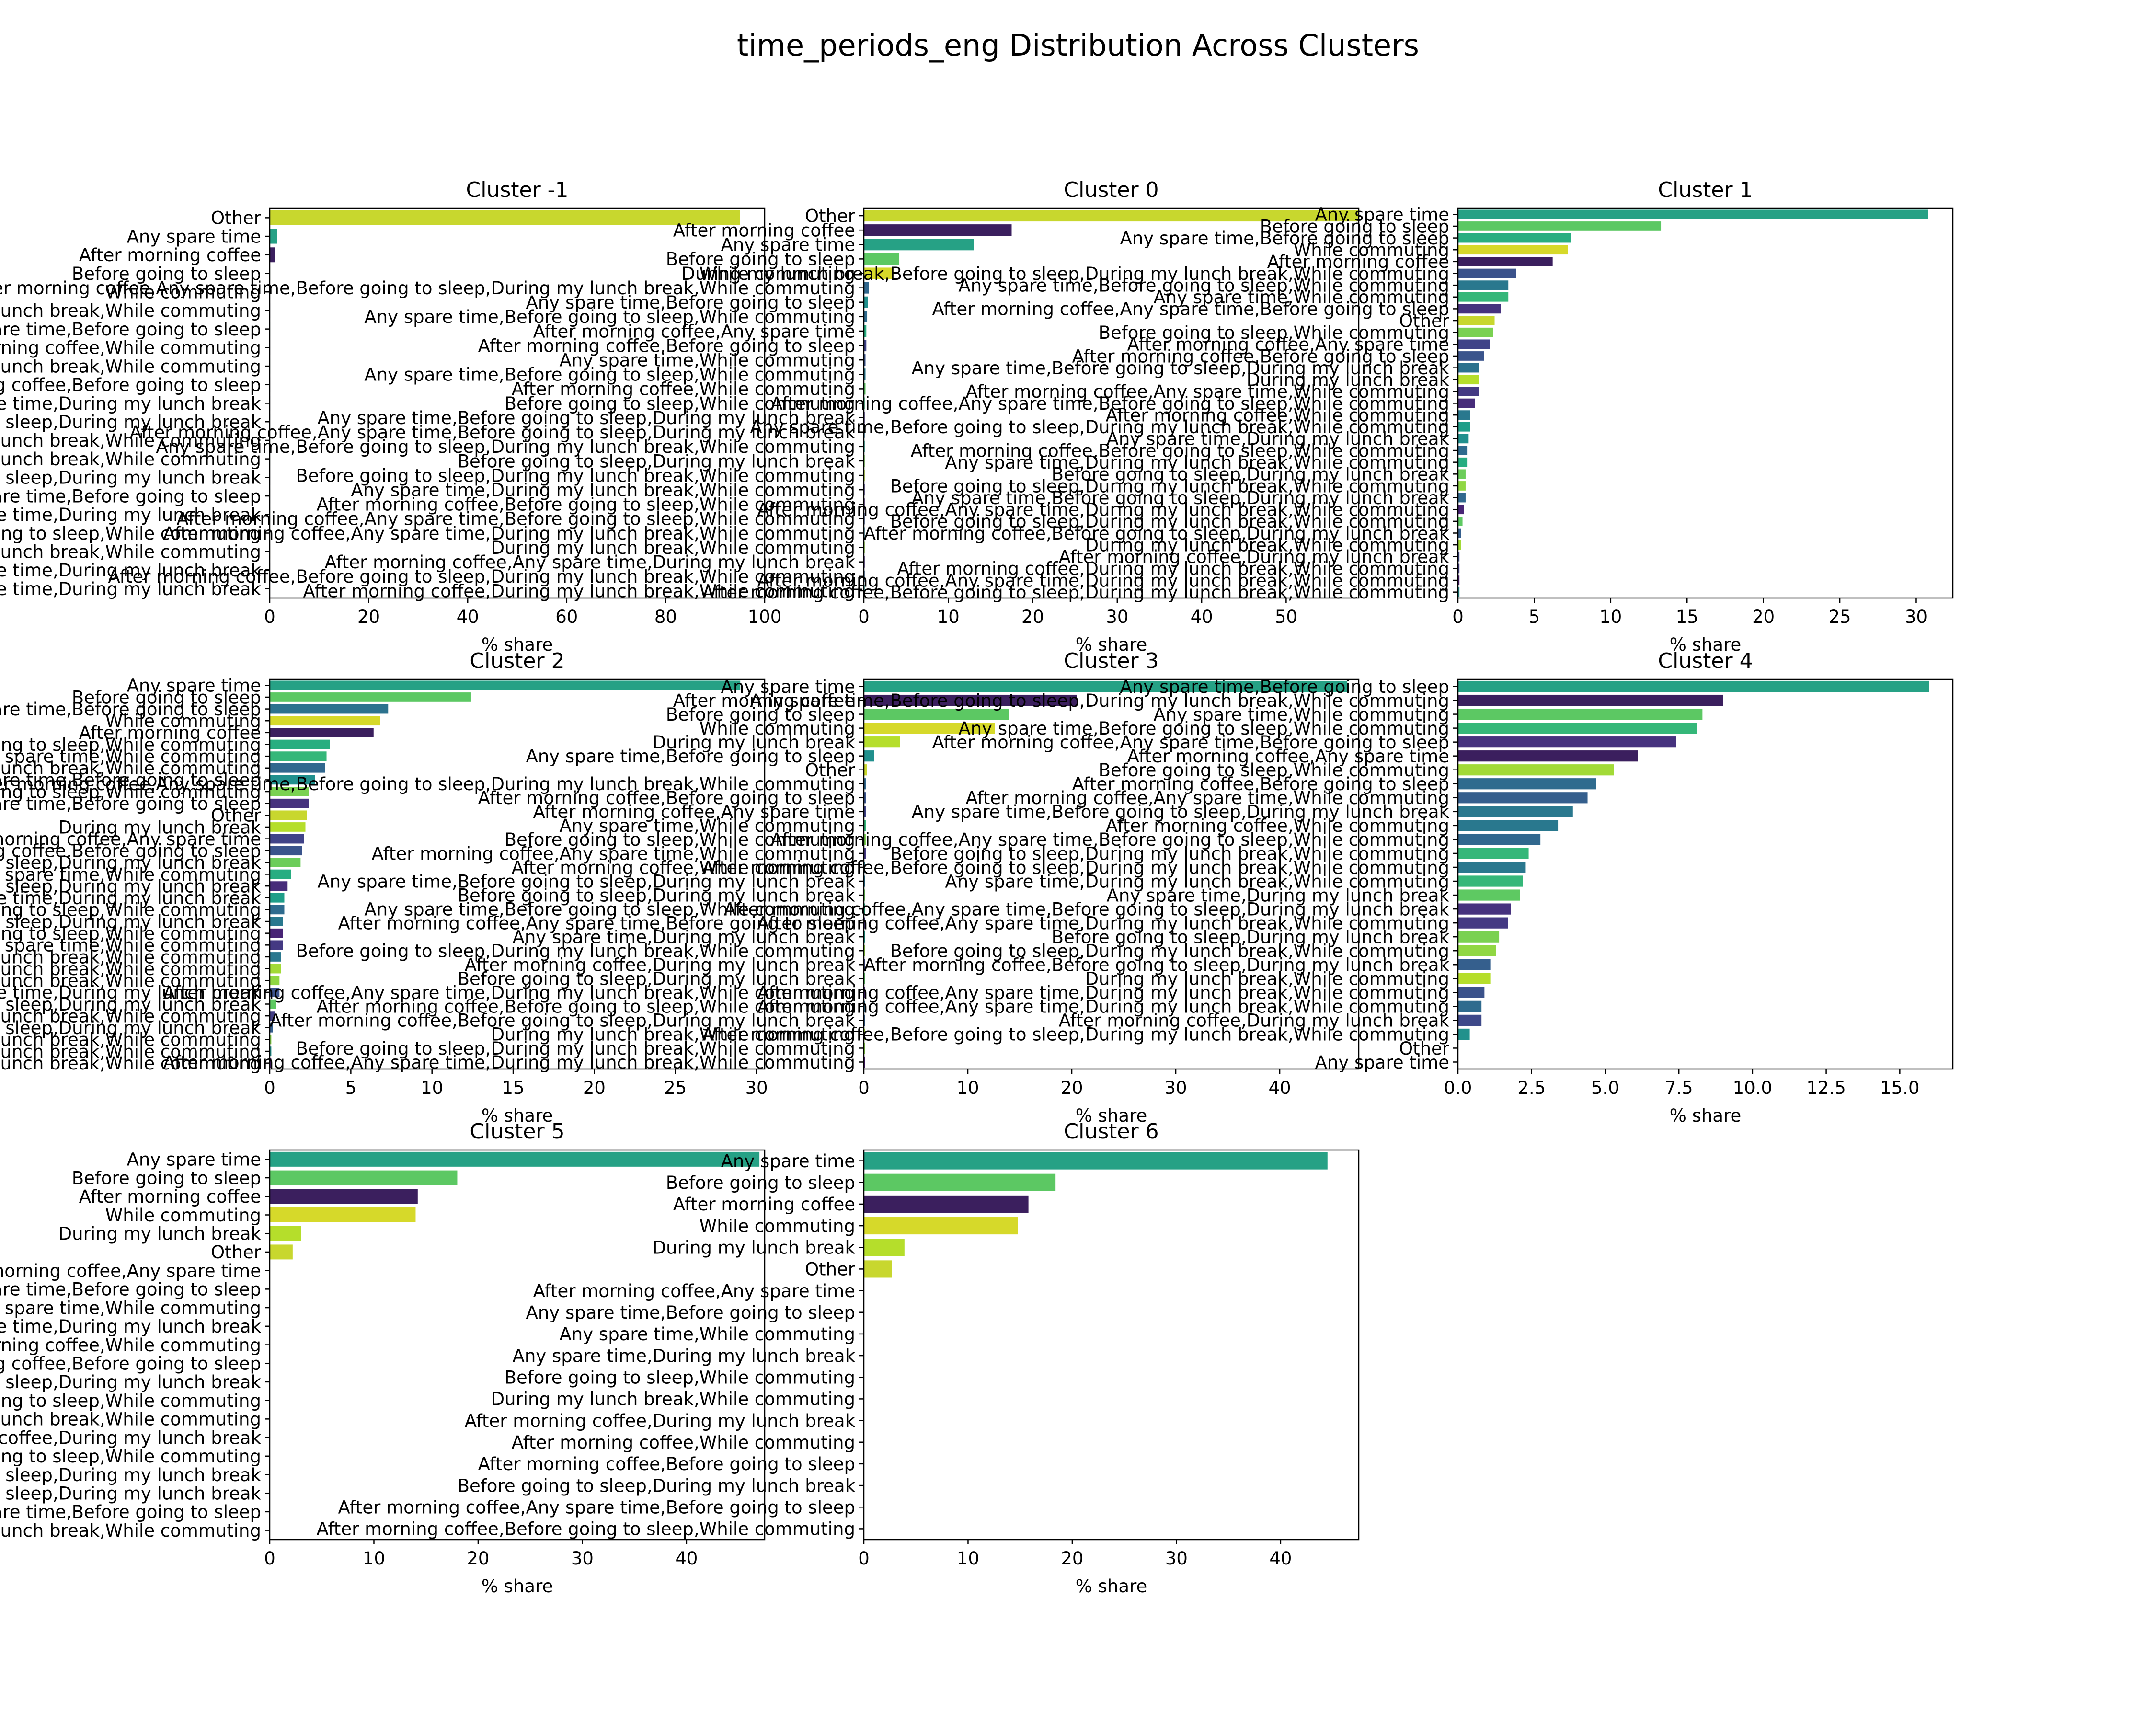 The height and width of the screenshot is (1725, 2156). I want to click on y-tick-label: Any spare time, so click(1382, 1062).